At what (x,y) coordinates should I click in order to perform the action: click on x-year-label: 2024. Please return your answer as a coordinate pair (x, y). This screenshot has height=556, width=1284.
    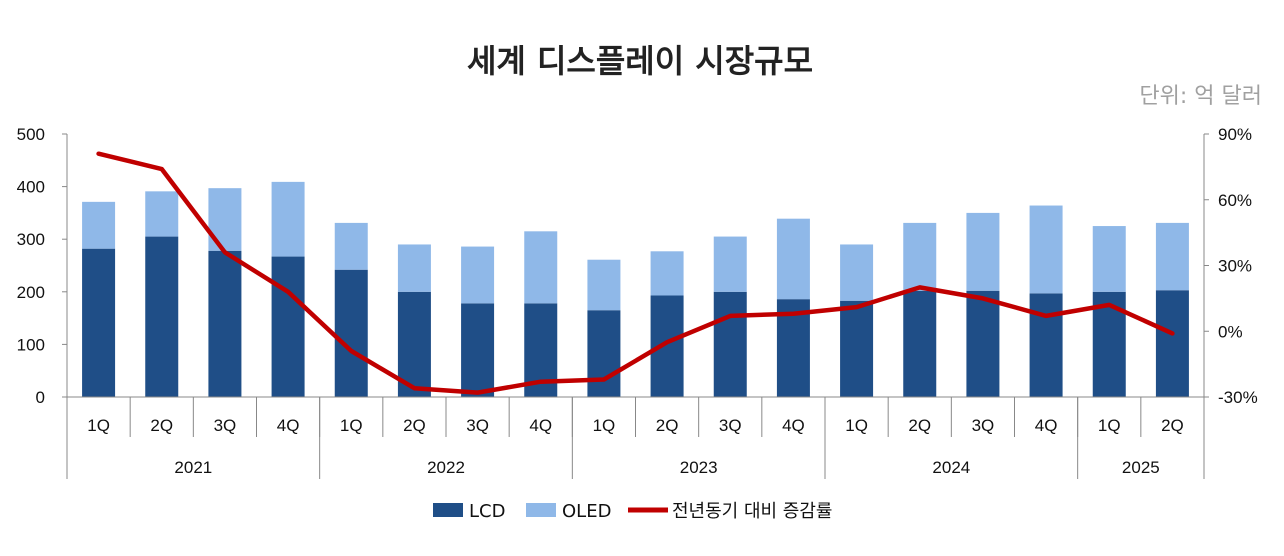
    Looking at the image, I should click on (951, 467).